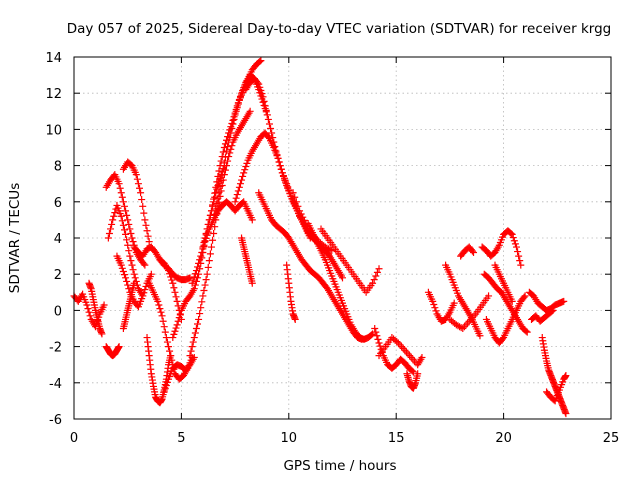  Describe the element at coordinates (53, 94) in the screenshot. I see `y-tick-label: 12` at that location.